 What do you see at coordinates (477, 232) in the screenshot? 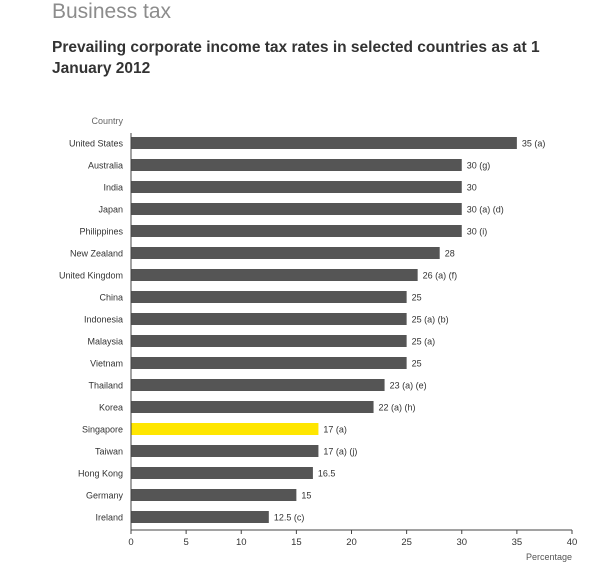
I see `data-label: 30 (i)` at bounding box center [477, 232].